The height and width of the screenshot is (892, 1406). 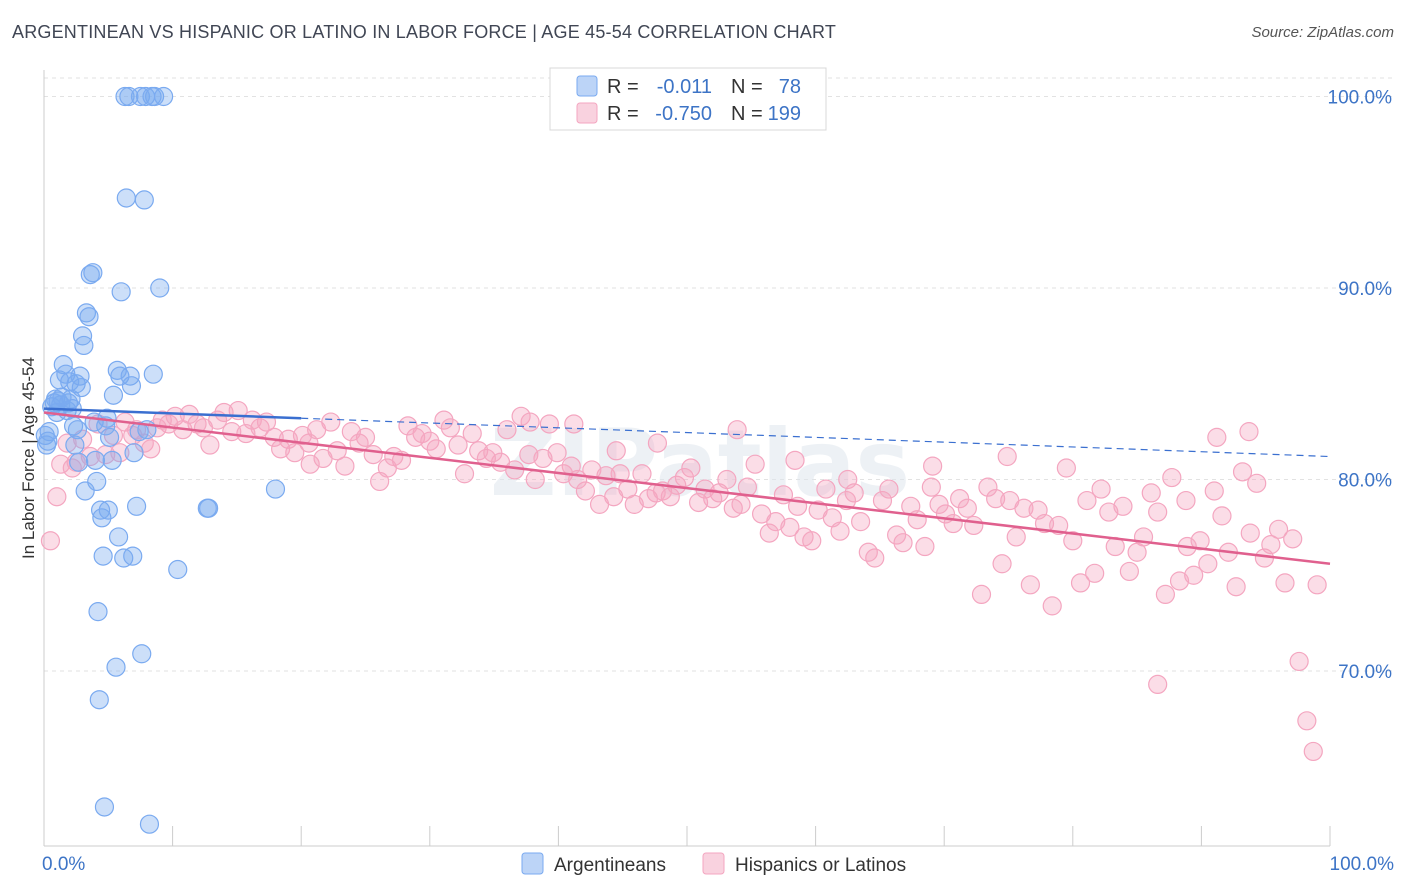 What do you see at coordinates (532, 863) in the screenshot?
I see `series-legend-swatch-argentineans` at bounding box center [532, 863].